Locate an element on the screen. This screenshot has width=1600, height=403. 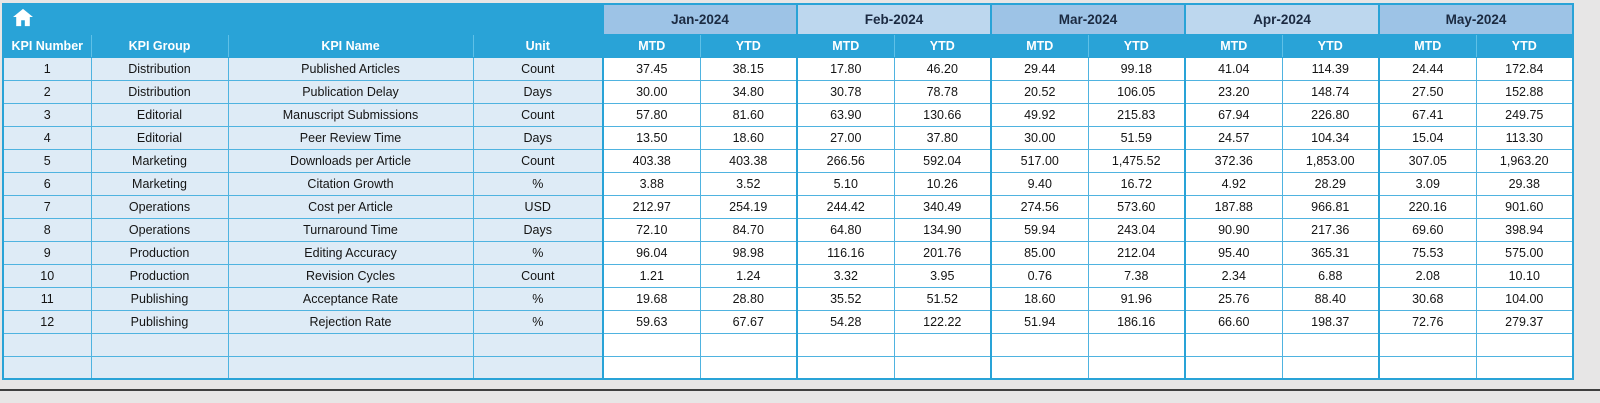
value-cell: 114.39 is located at coordinates (1330, 68).